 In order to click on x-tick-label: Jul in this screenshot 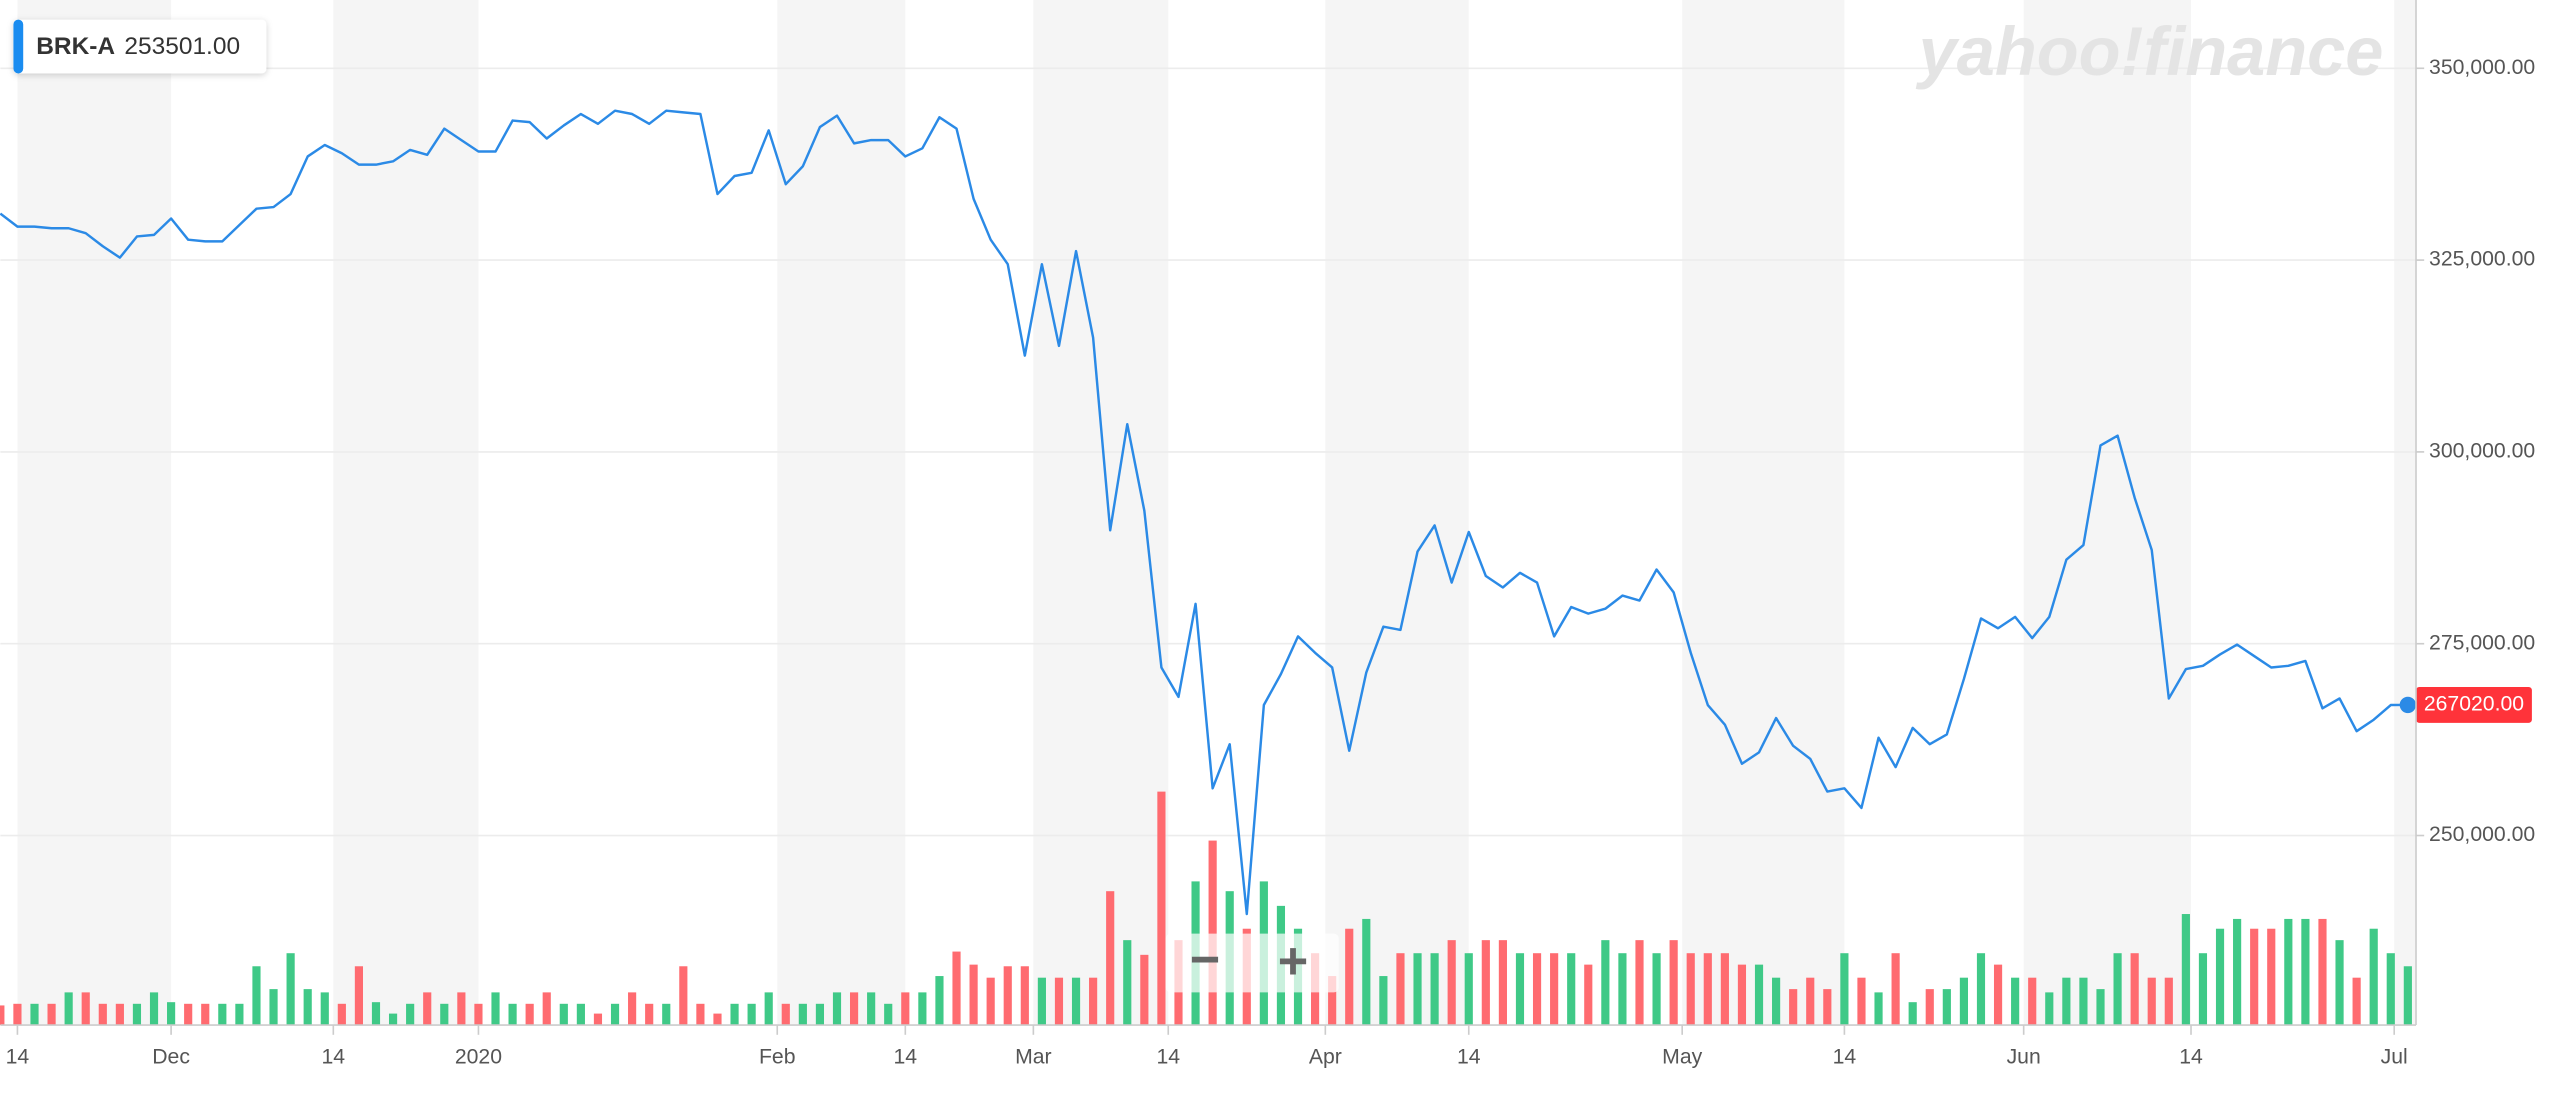, I will do `click(2394, 1056)`.